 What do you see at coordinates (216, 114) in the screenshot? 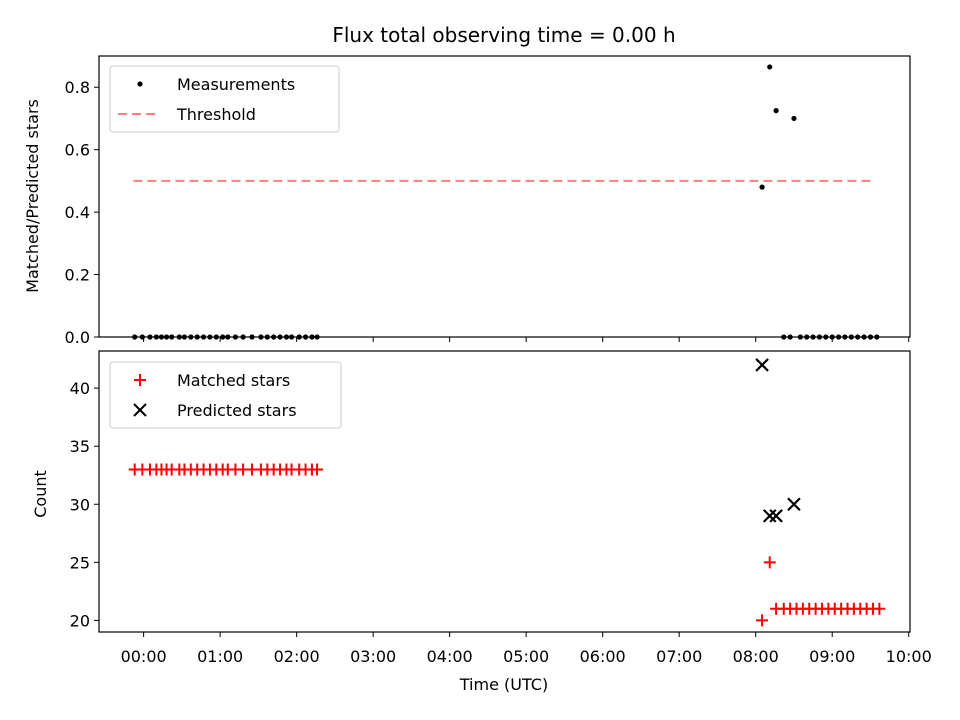
I see `threshold-legend-label: Threshold` at bounding box center [216, 114].